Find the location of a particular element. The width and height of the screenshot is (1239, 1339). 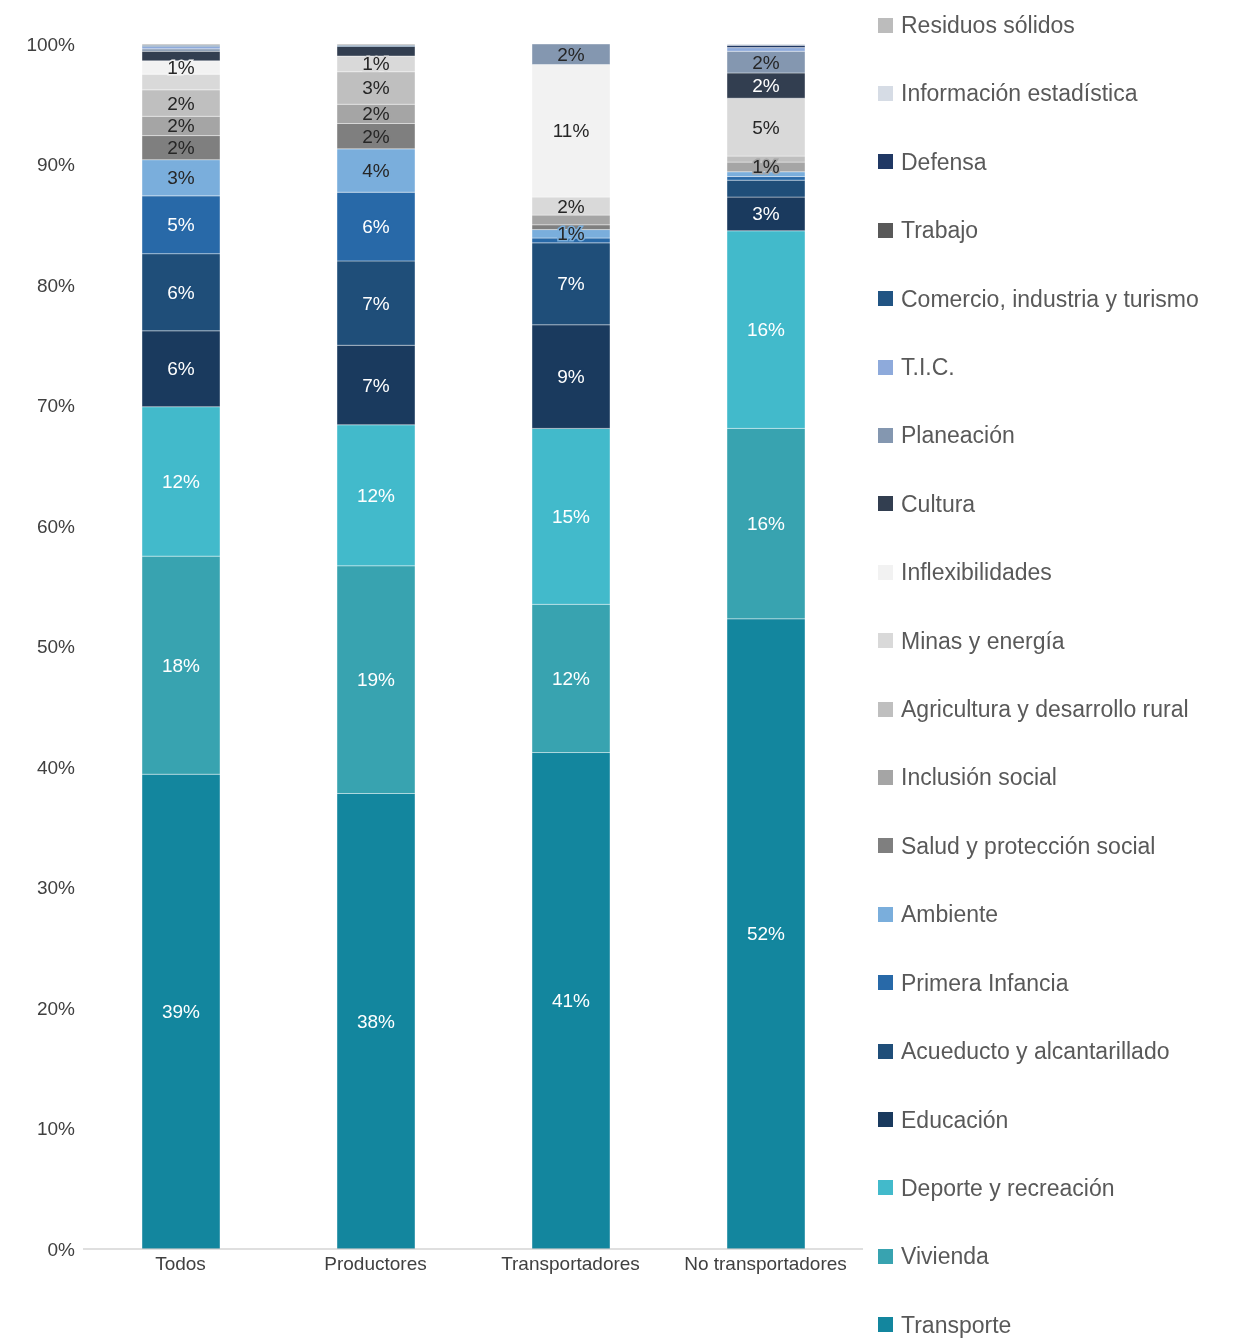

legend-label: Deporte y recreación is located at coordinates (1008, 1188).